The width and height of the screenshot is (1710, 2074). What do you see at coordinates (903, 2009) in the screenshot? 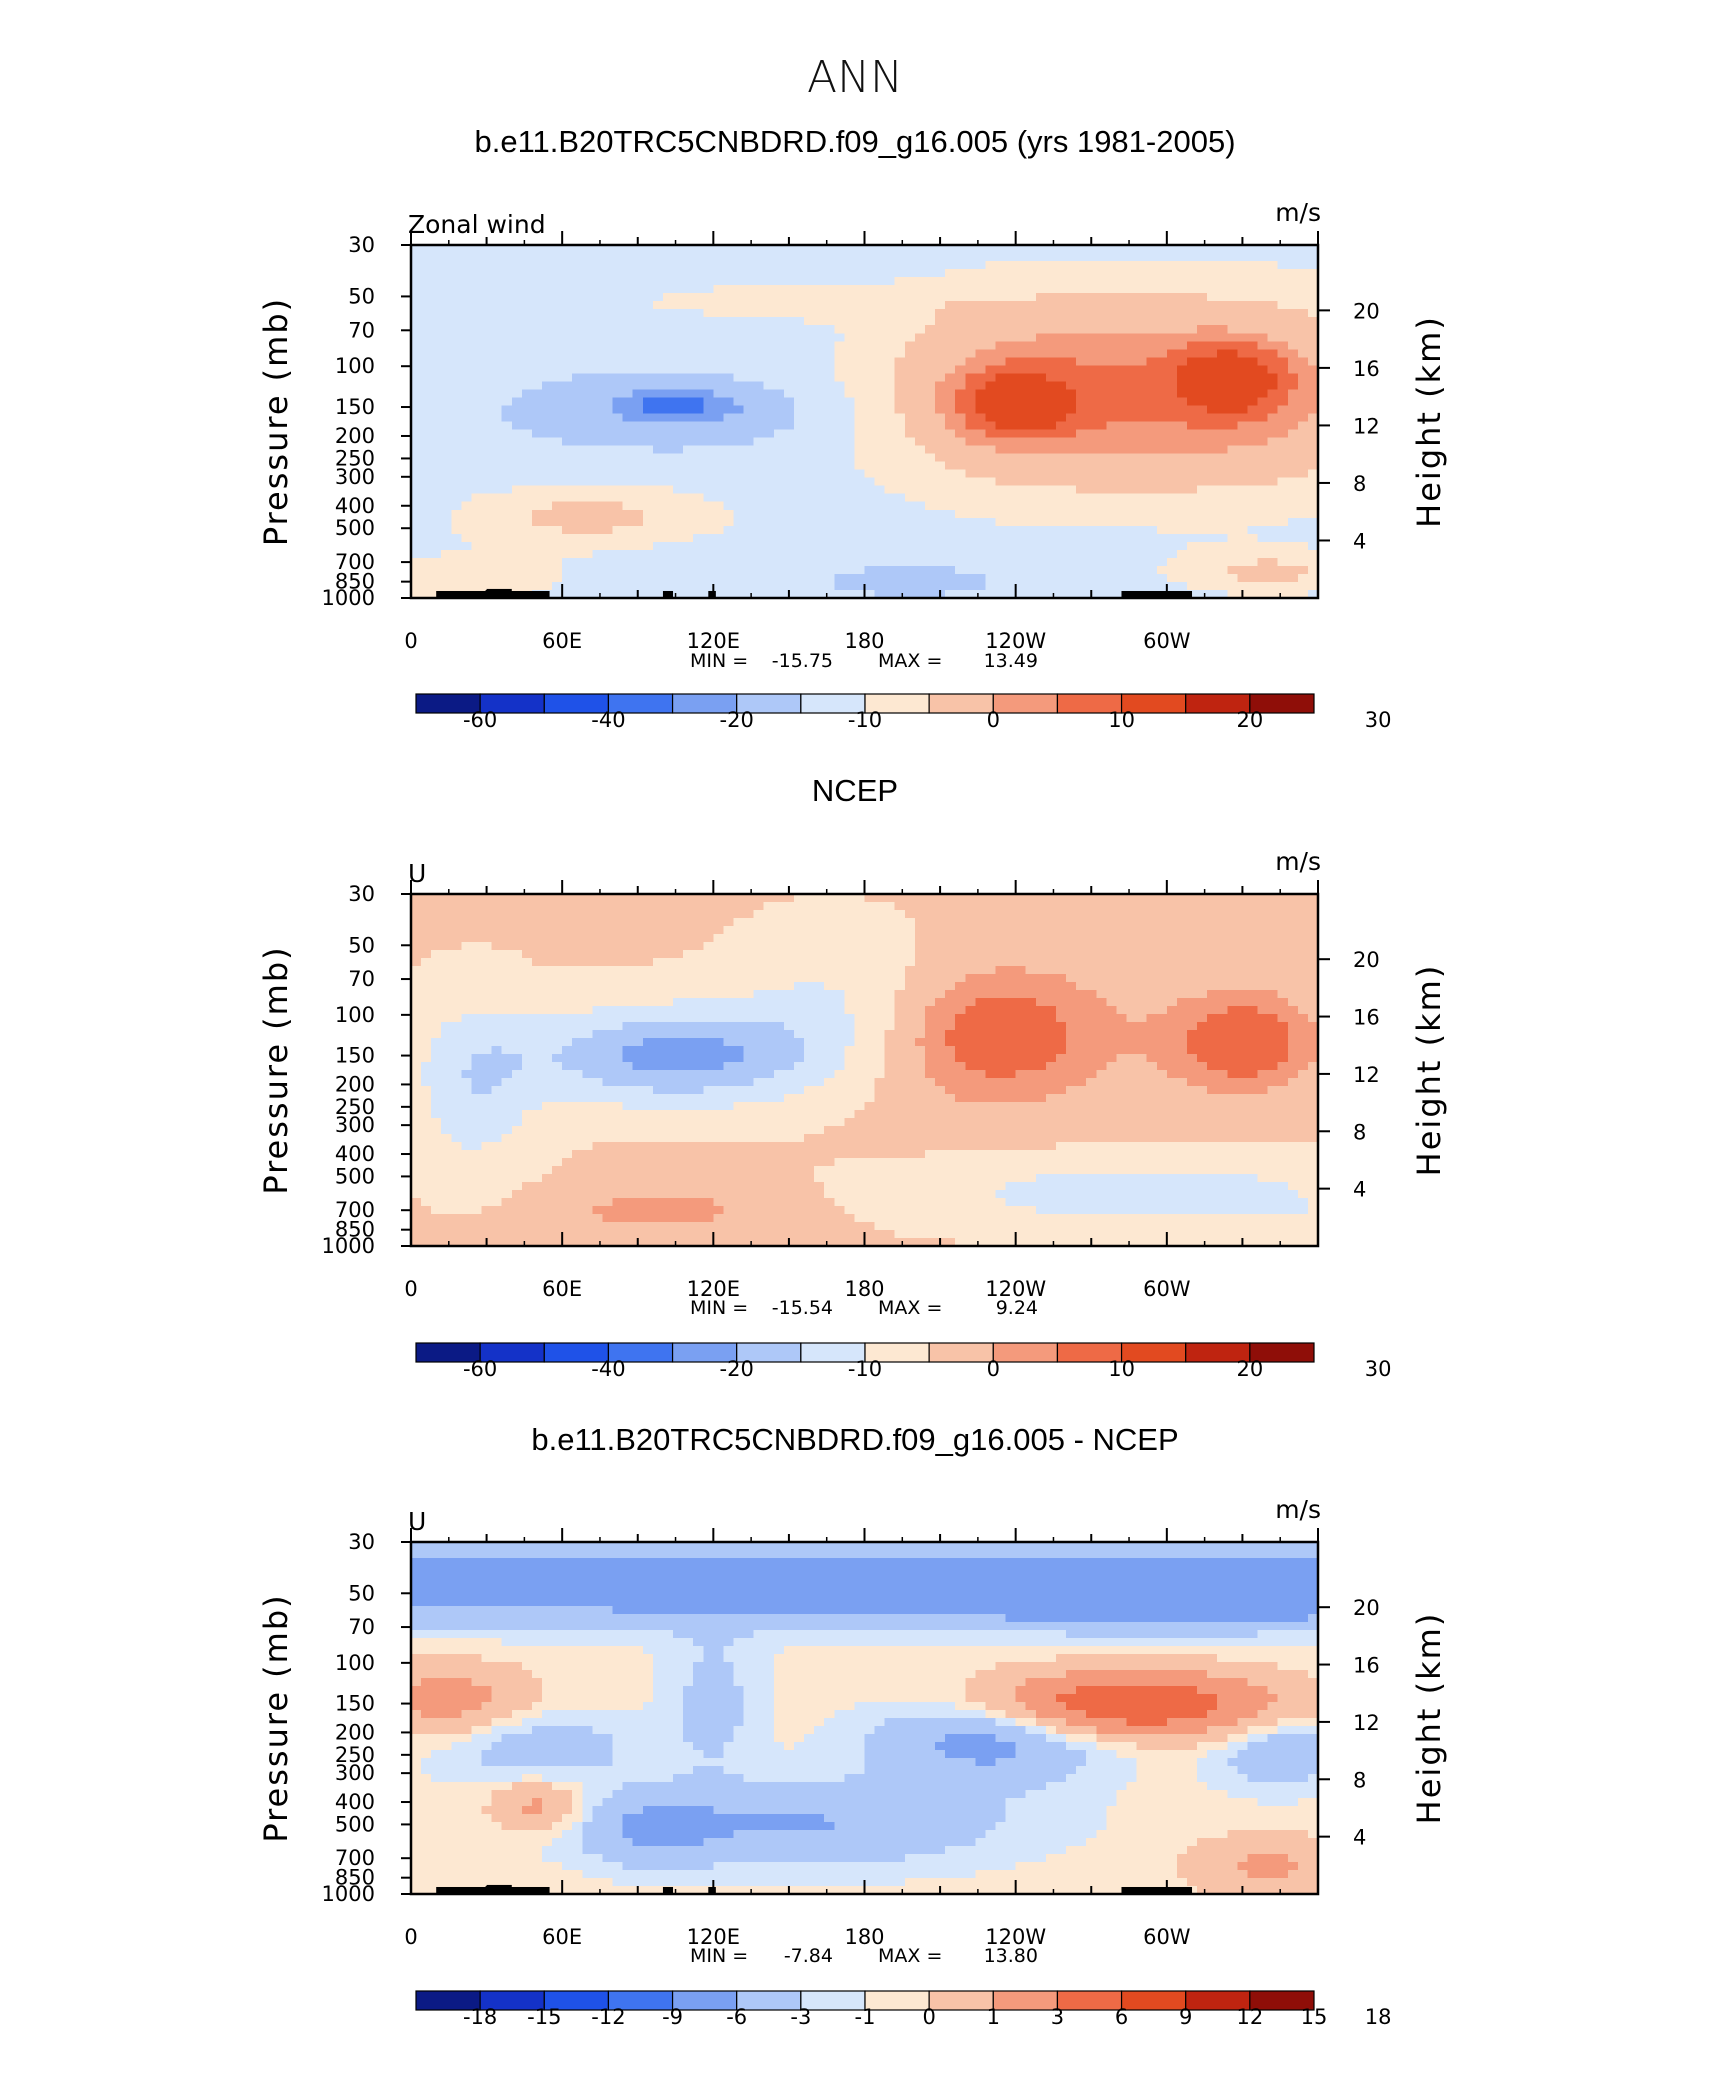
I see `colorbar: -18 -15 -12 -9 -6 -3 -1 0 1 3 6 9 12 15 18` at bounding box center [903, 2009].